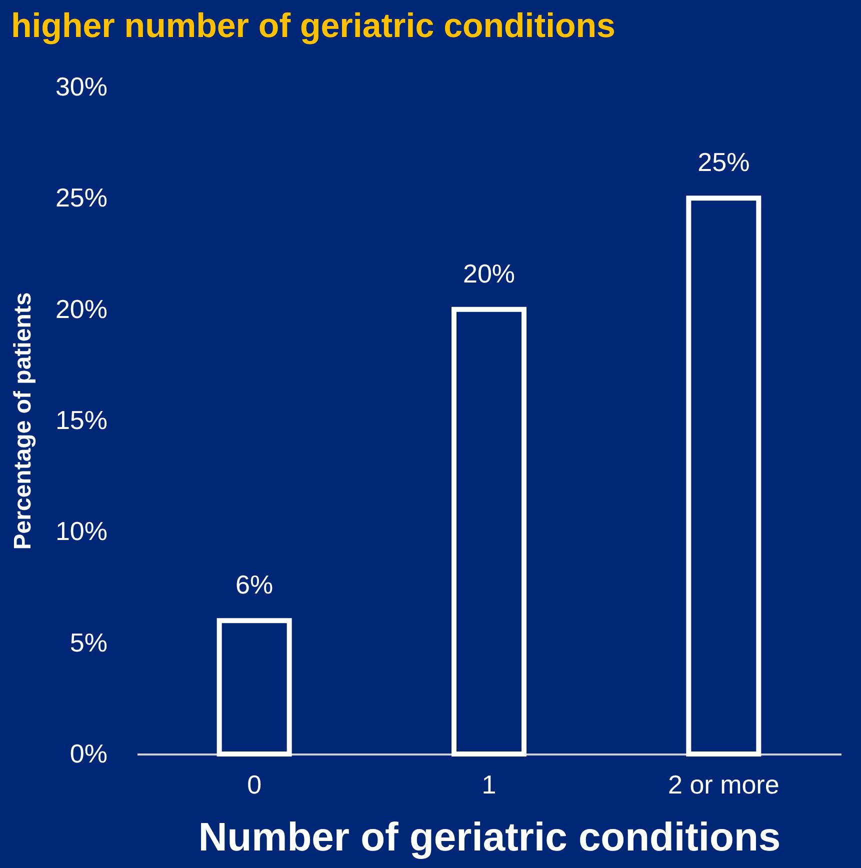 The width and height of the screenshot is (861, 868). Describe the element at coordinates (81, 309) in the screenshot. I see `y-tick-label: 20%` at that location.